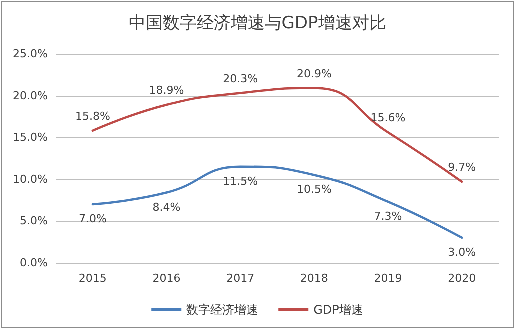  What do you see at coordinates (240, 278) in the screenshot?
I see `x-tick-label: 2017` at bounding box center [240, 278].